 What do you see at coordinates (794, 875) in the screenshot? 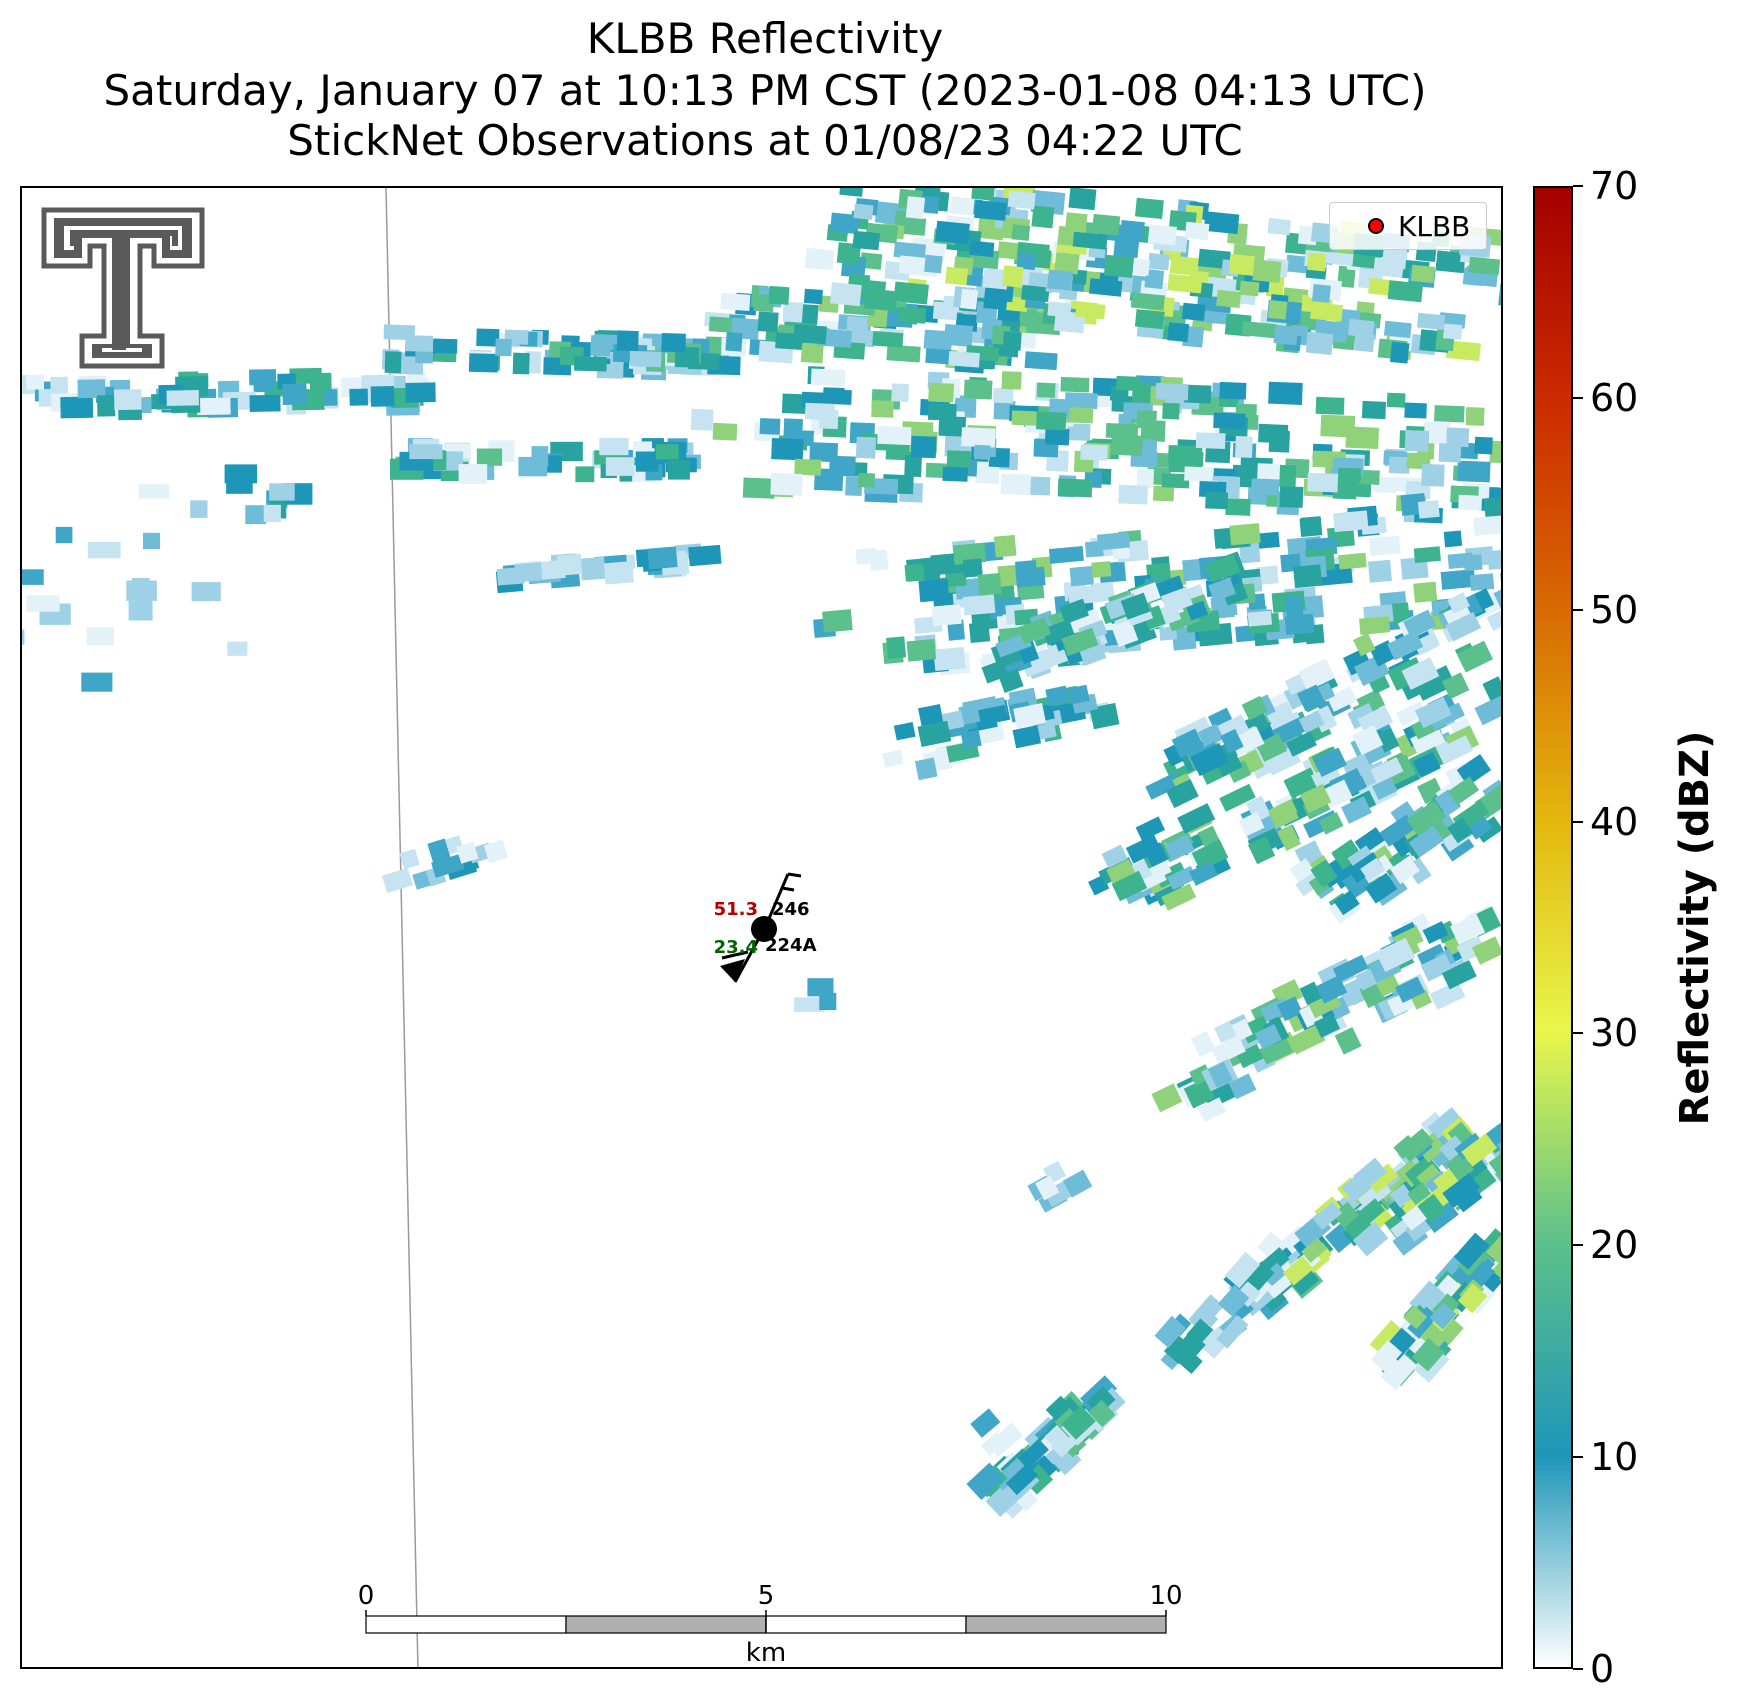
I see `wind-barb-flag` at bounding box center [794, 875].